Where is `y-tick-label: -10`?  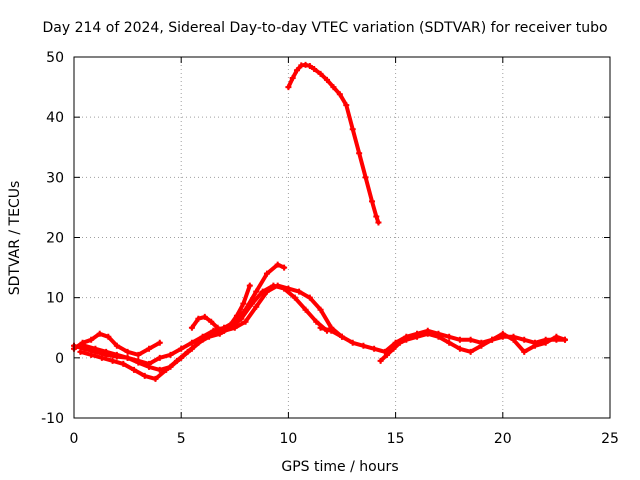
y-tick-label: -10 is located at coordinates (52, 419).